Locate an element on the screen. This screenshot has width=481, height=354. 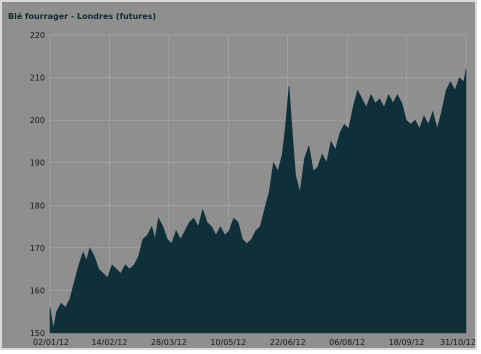
y-tick-label: 220 is located at coordinates (37, 35).